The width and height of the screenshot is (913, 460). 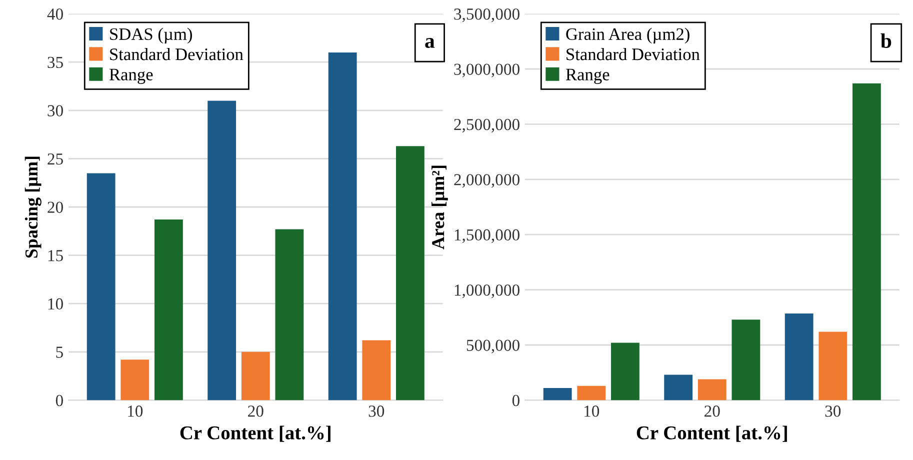 What do you see at coordinates (55, 207) in the screenshot?
I see `y-tick-label: 20` at bounding box center [55, 207].